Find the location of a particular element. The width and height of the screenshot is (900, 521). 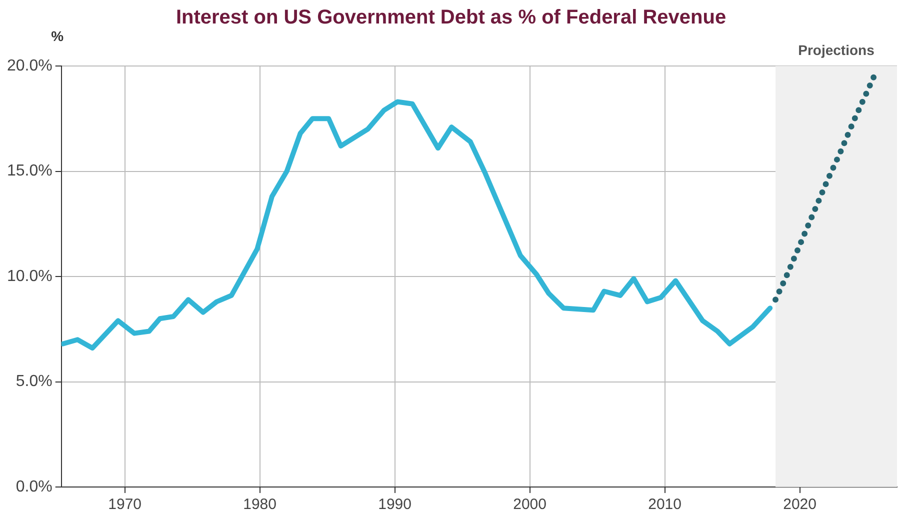

x-tick-label: 1980 is located at coordinates (259, 505).